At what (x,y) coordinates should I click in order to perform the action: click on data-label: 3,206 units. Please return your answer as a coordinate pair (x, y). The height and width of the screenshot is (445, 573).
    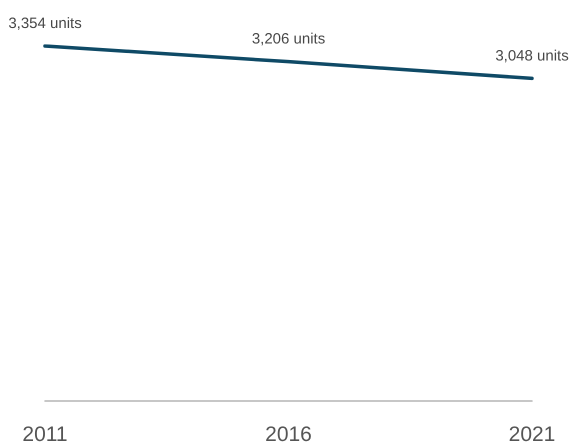
    Looking at the image, I should click on (289, 39).